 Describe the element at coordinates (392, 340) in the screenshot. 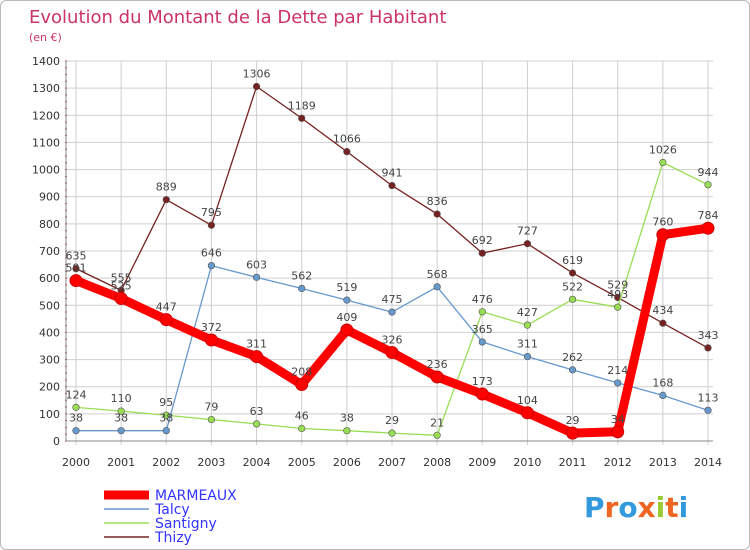

I see `data-label: 326` at that location.